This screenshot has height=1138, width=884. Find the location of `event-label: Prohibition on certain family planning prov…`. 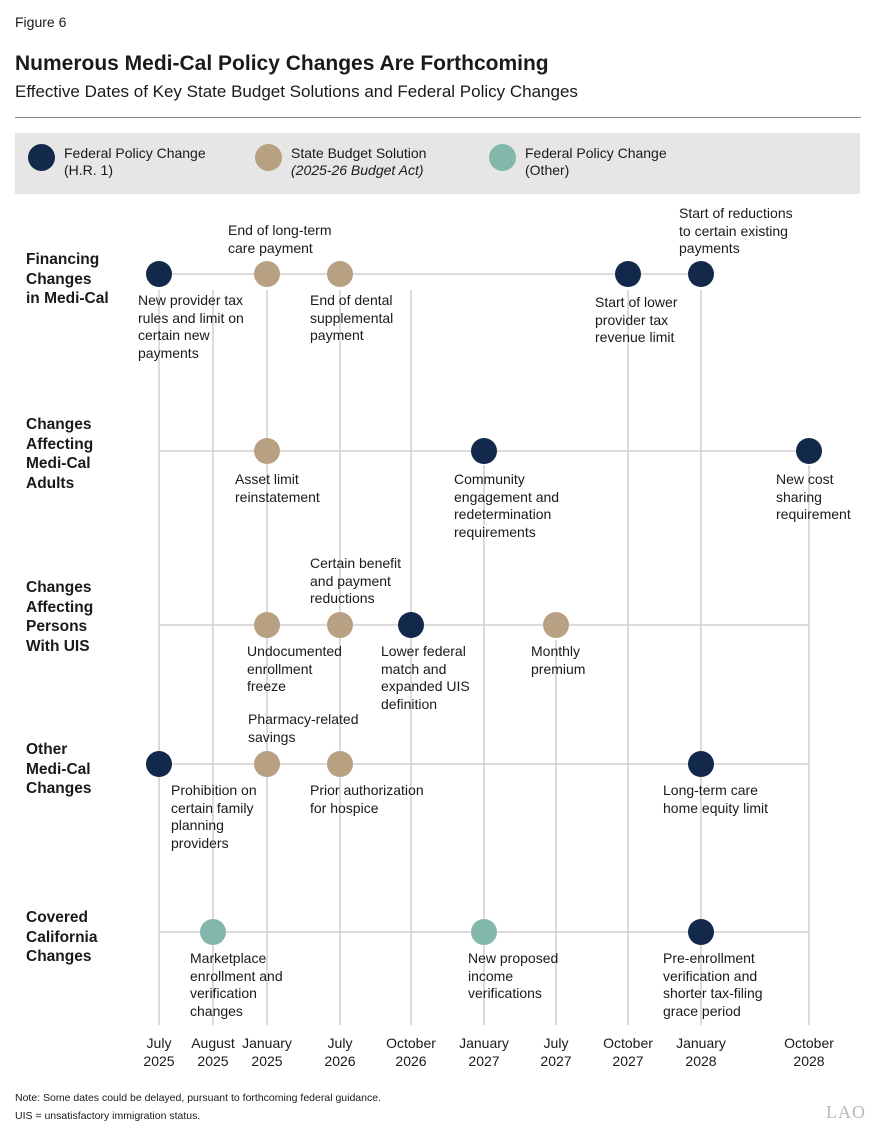

event-label: Prohibition on certain family planning prov… is located at coordinates (214, 816).